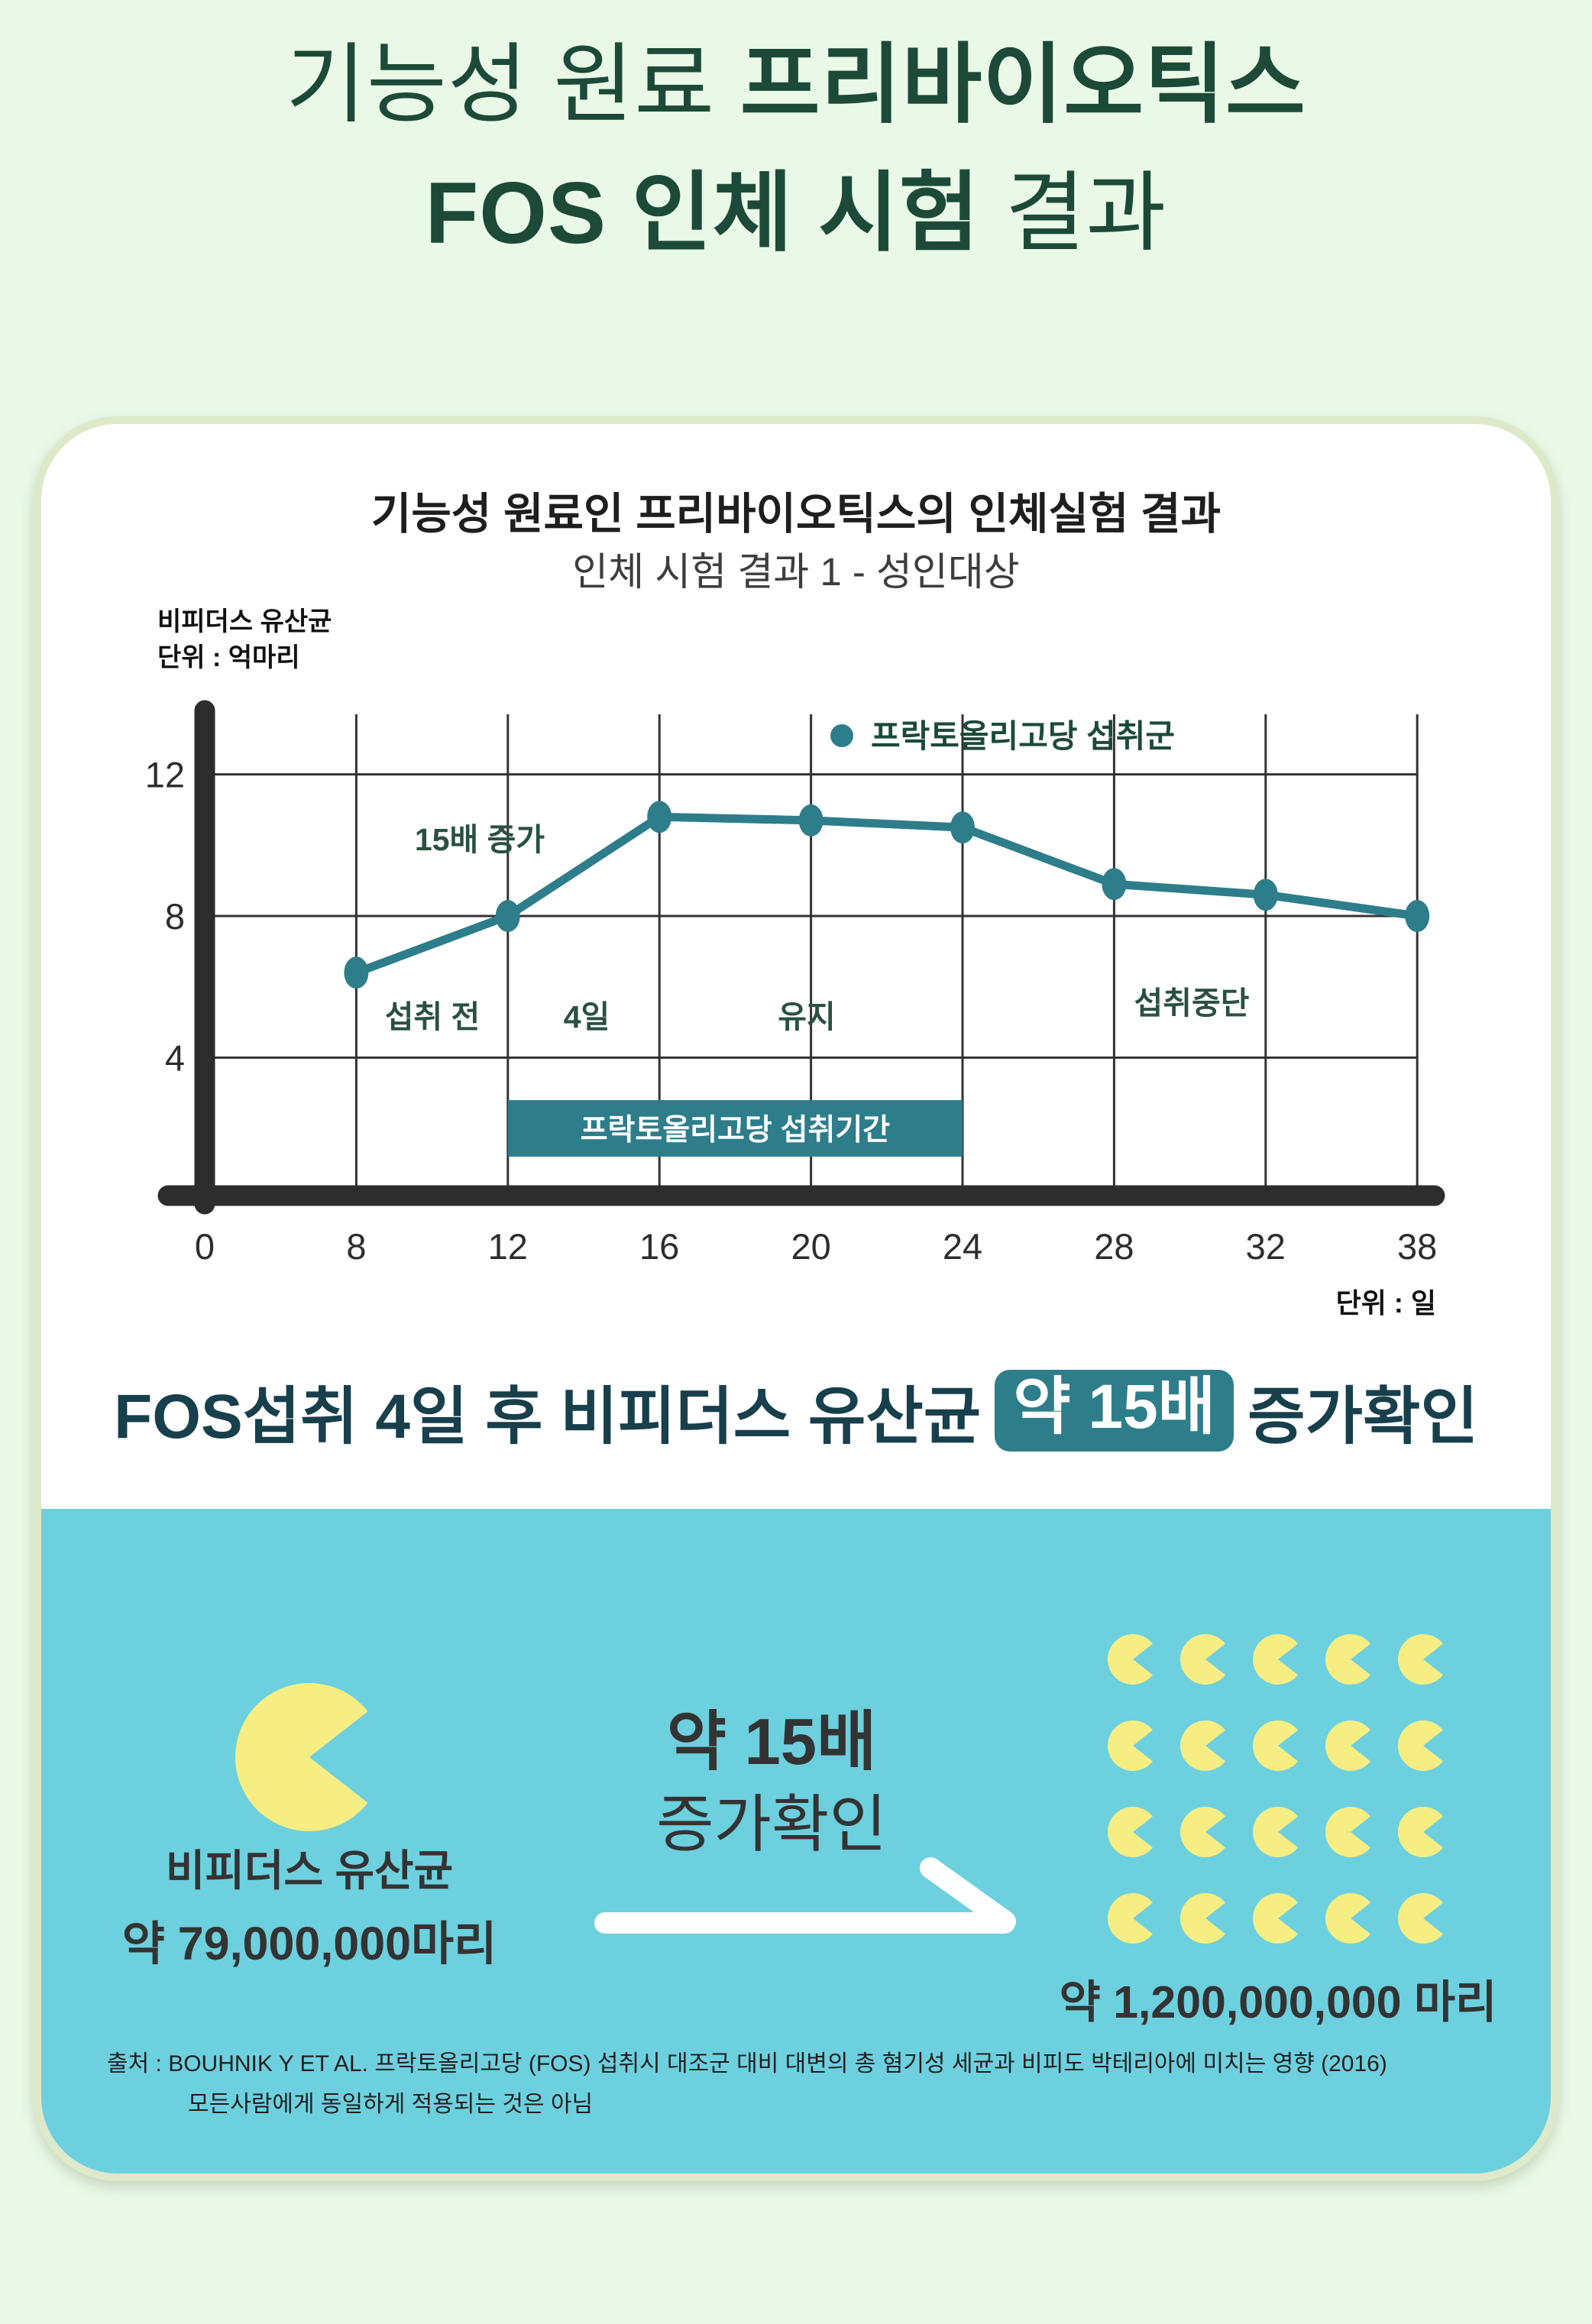  Describe the element at coordinates (771, 1742) in the screenshot. I see `increase-caption-line1: 약 15배` at that location.